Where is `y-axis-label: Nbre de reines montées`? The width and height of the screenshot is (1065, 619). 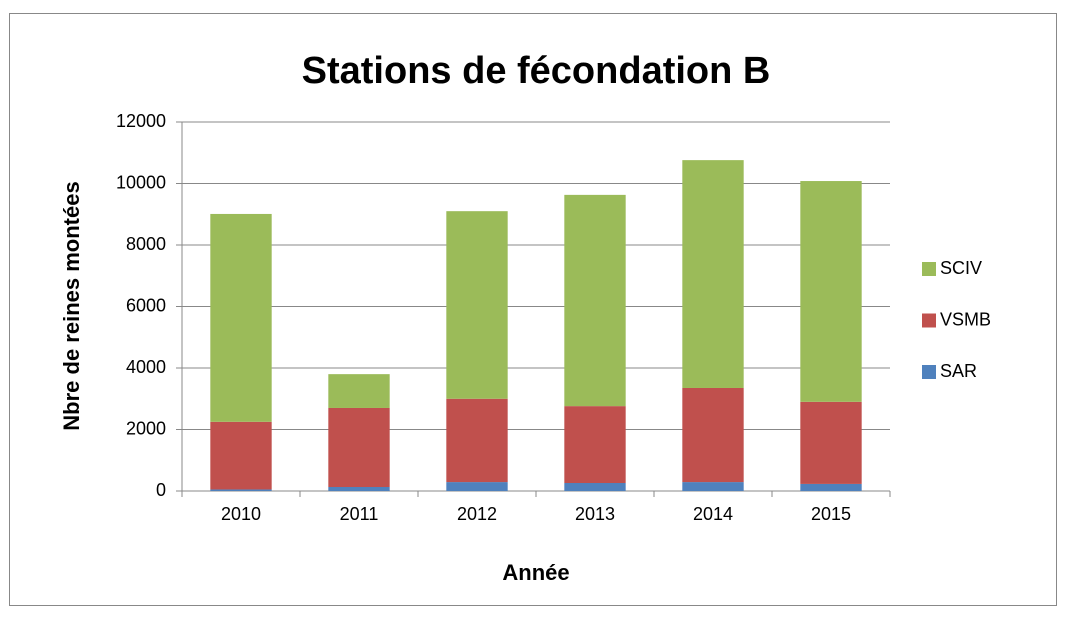 y-axis-label: Nbre de reines montées is located at coordinates (71, 305).